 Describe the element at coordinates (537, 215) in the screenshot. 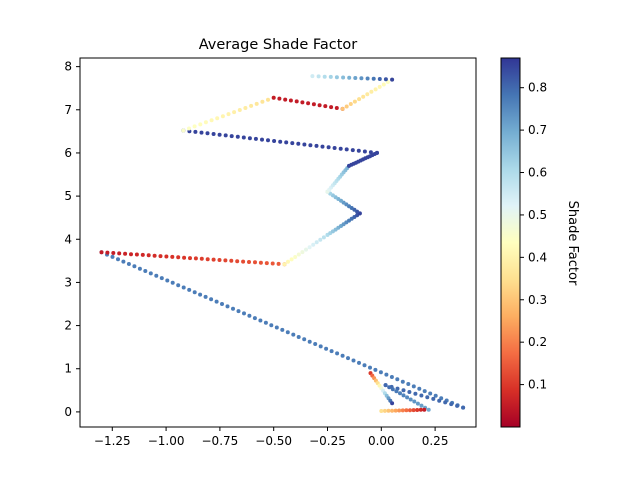

I see `colorbar-tick-label: 0.5` at that location.